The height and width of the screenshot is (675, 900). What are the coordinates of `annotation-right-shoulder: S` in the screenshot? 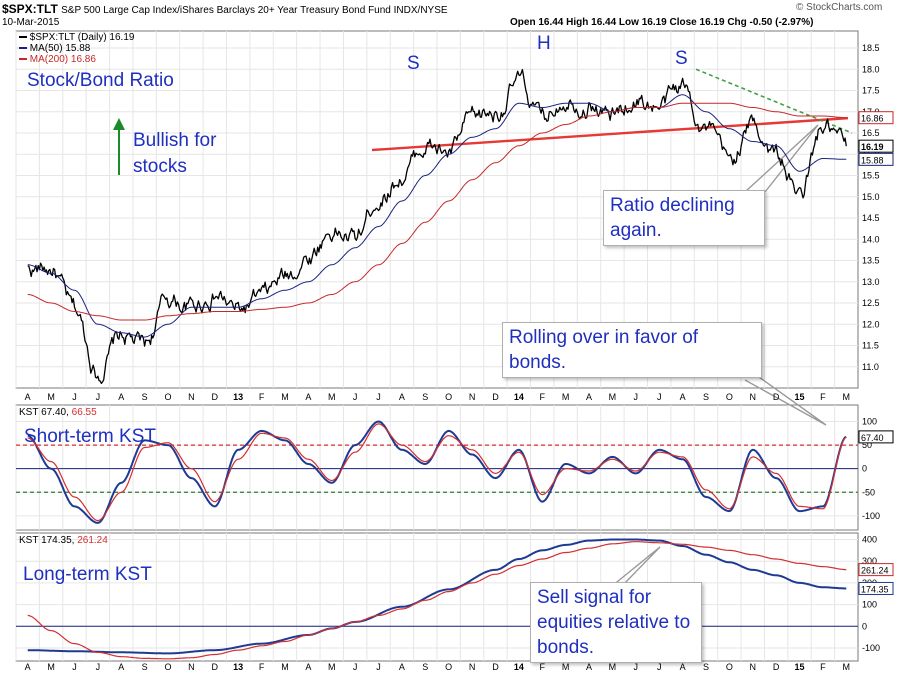 It's located at (681, 58).